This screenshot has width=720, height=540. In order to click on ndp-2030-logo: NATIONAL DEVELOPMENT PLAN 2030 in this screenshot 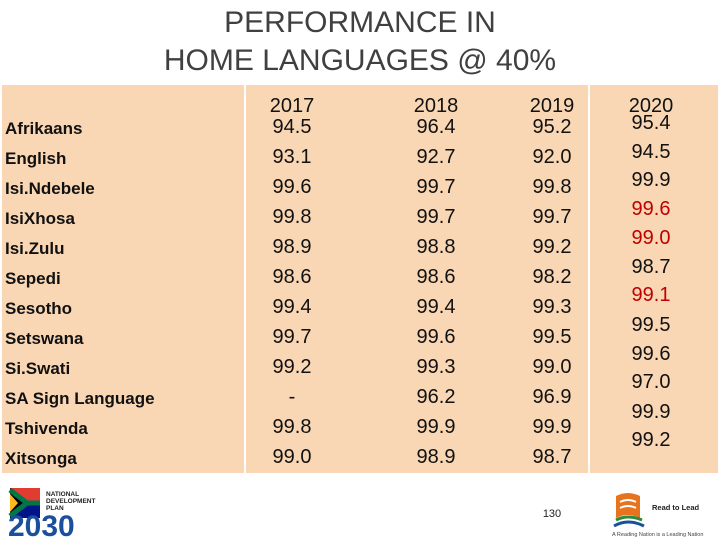, I will do `click(52, 513)`.